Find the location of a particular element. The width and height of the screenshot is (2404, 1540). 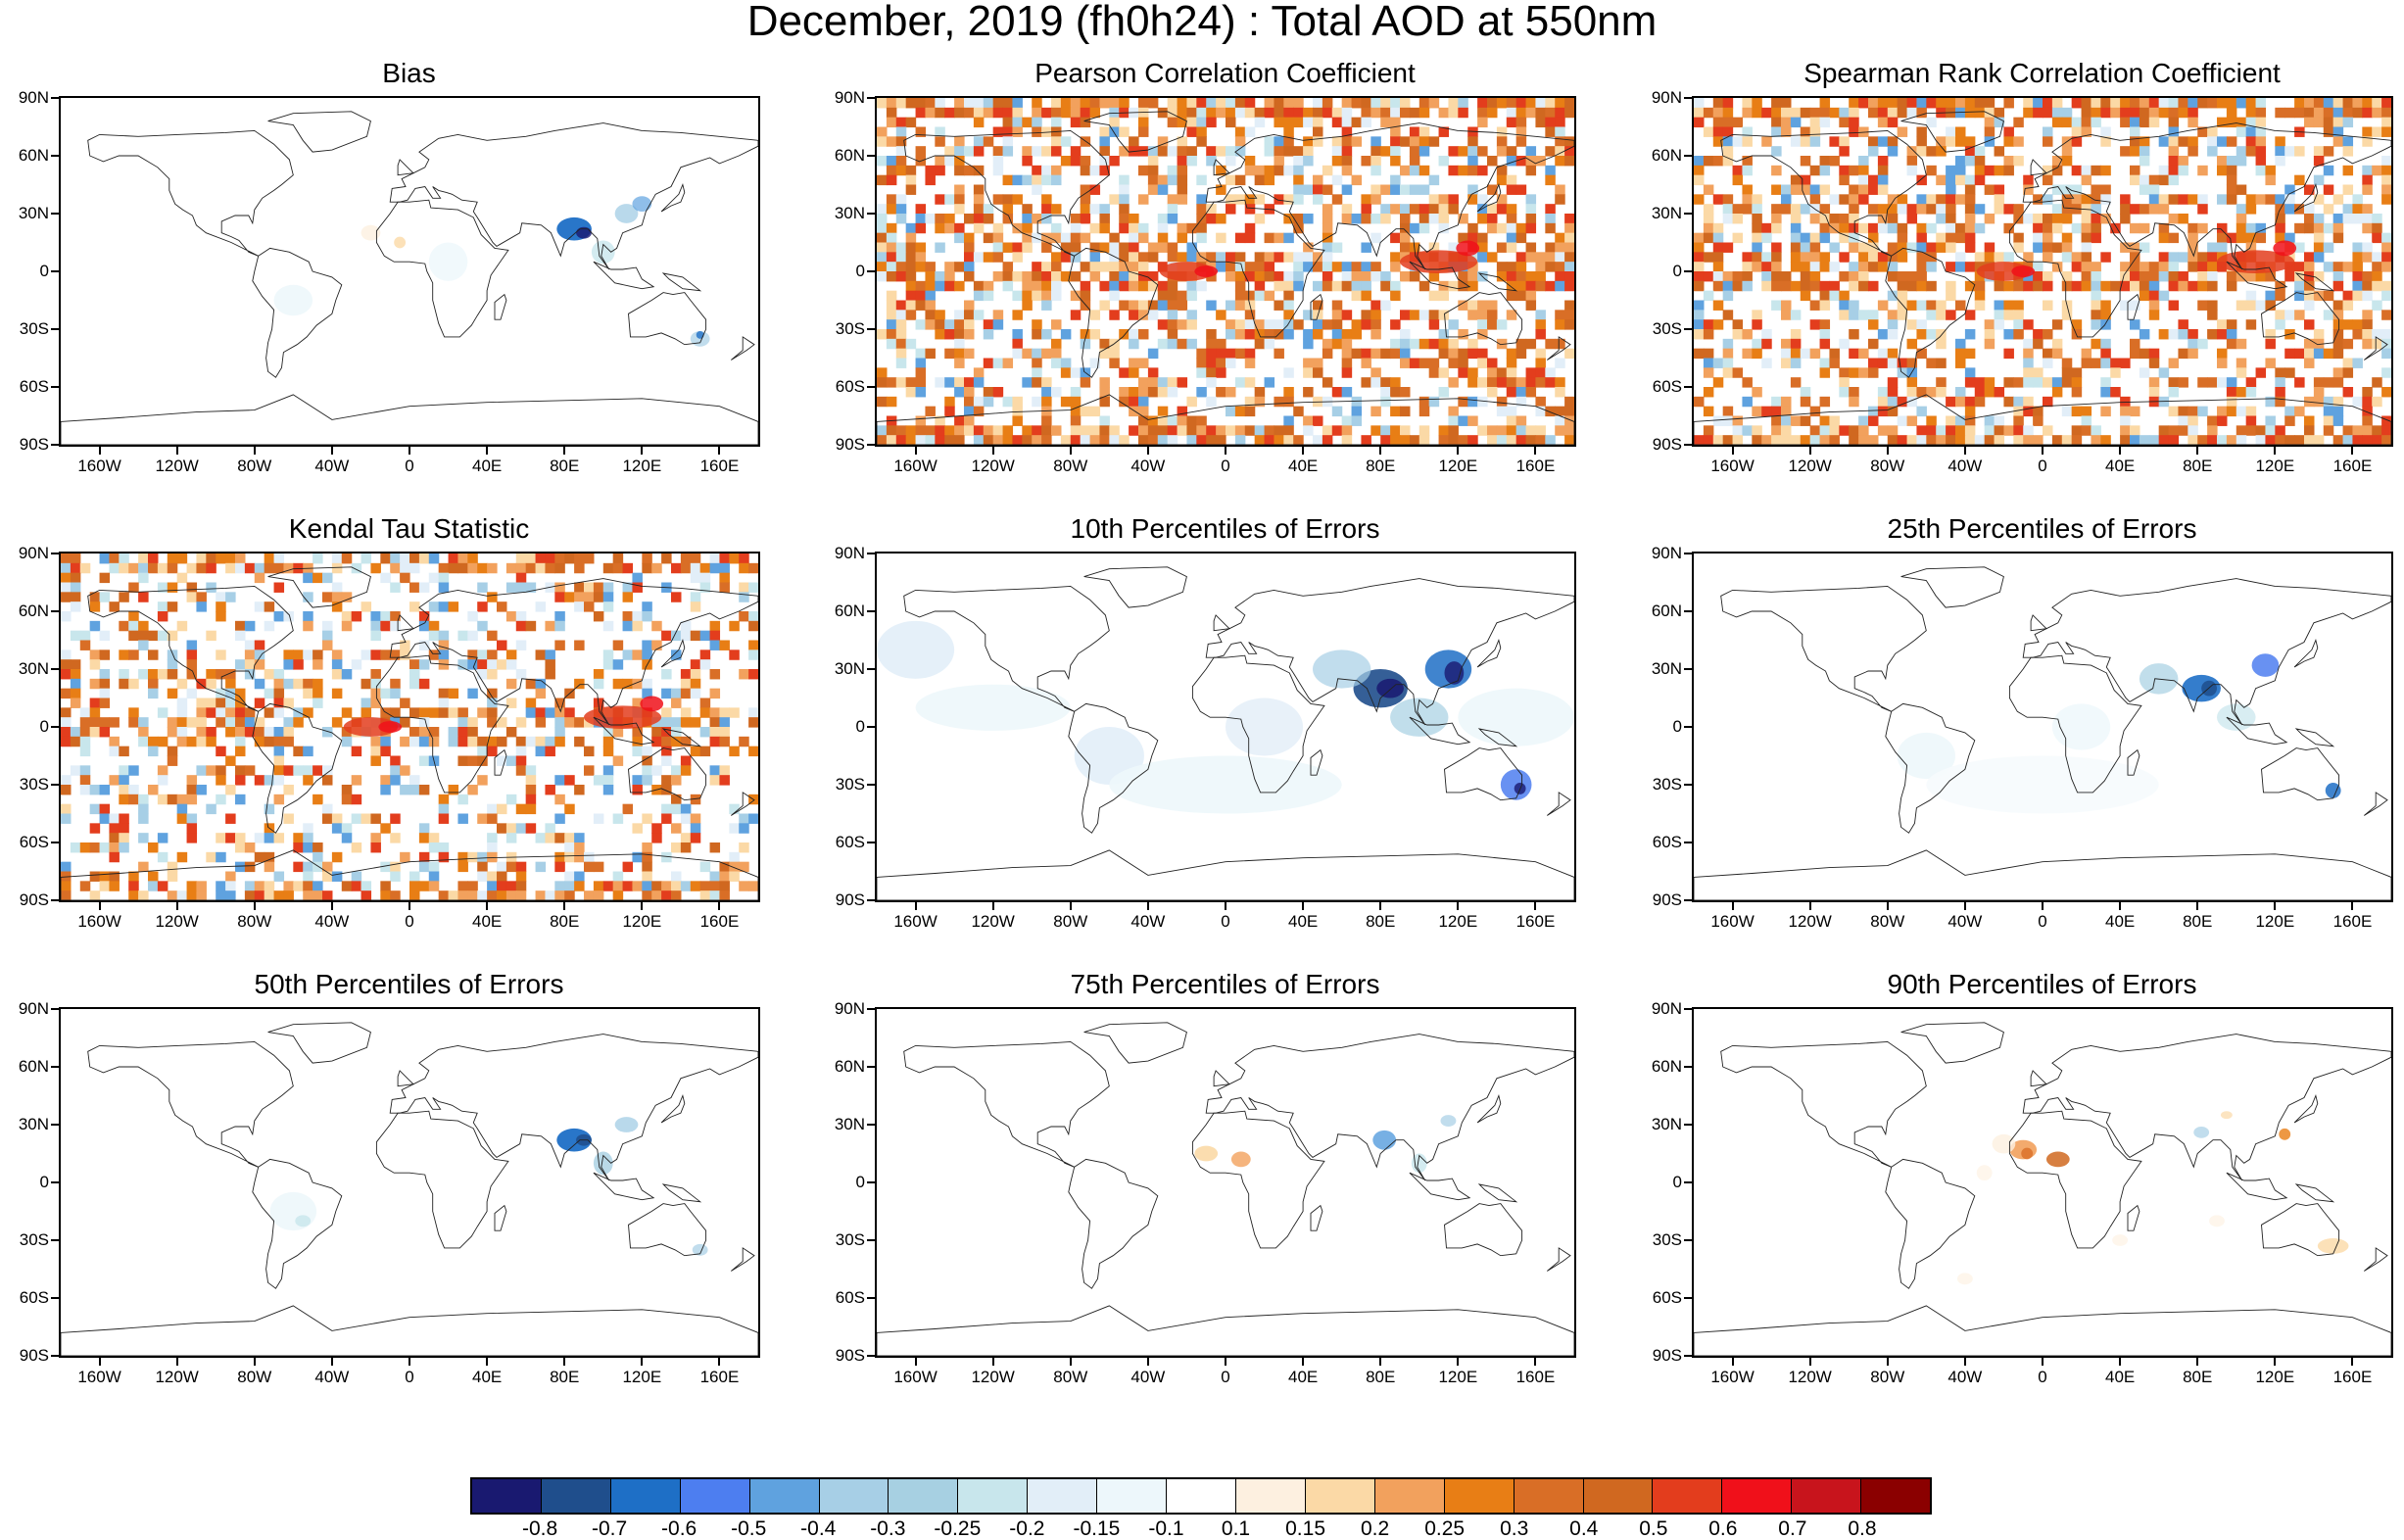

panel-title: 10th Percentiles of Errors is located at coordinates (1225, 528).